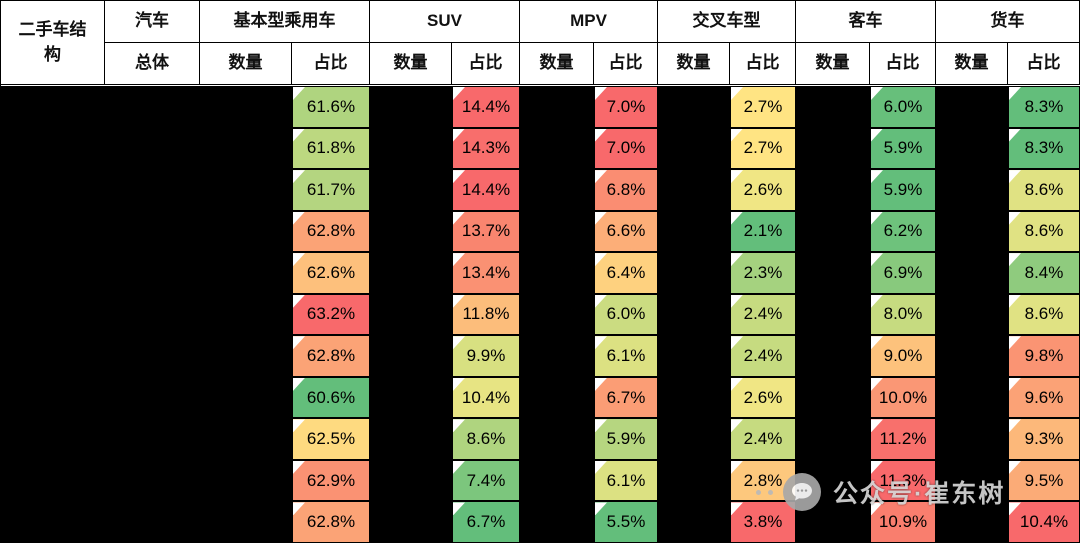 The width and height of the screenshot is (1080, 543). I want to click on pct-value: 8.6%, so click(1044, 314).